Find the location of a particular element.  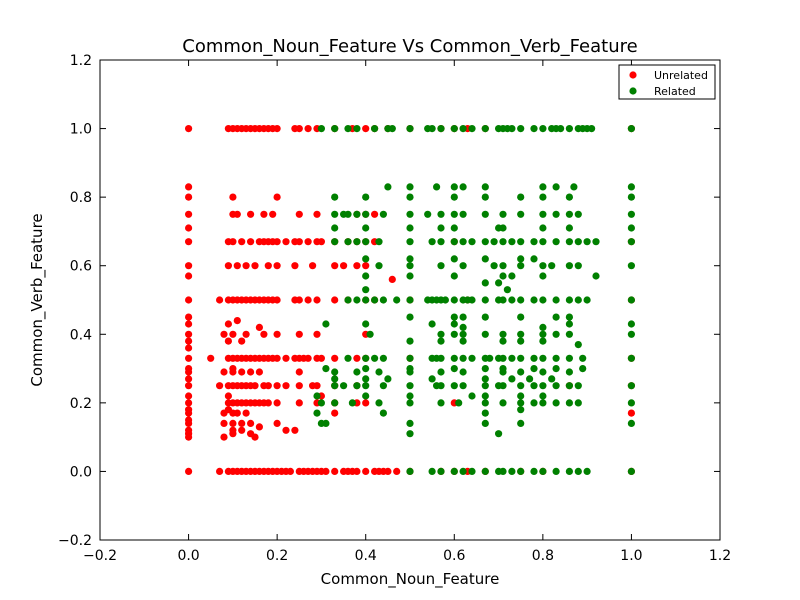

y-tick-label: 1.0 is located at coordinates (81, 130).